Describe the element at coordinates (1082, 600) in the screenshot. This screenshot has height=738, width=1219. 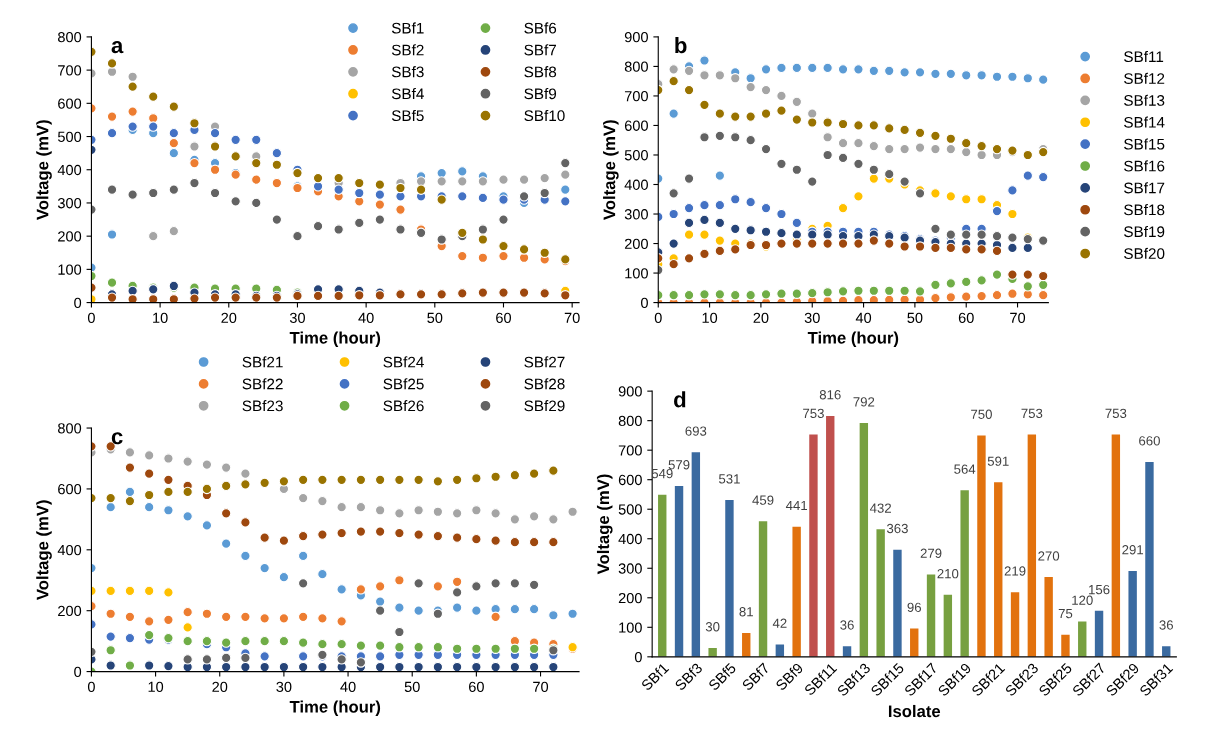
I see `data-label: 120` at that location.